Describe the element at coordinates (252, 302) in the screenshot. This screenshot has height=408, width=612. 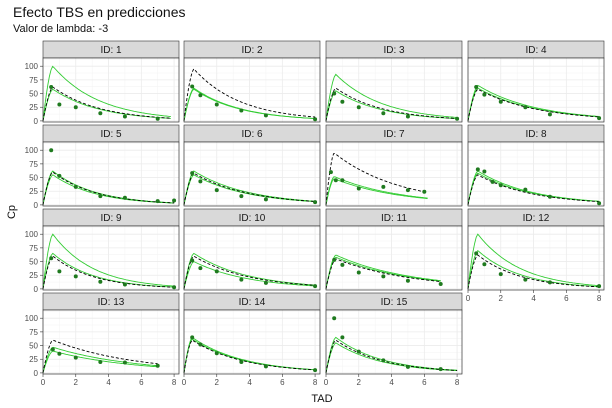
I see `facet-strip-label: ID: 14` at that location.